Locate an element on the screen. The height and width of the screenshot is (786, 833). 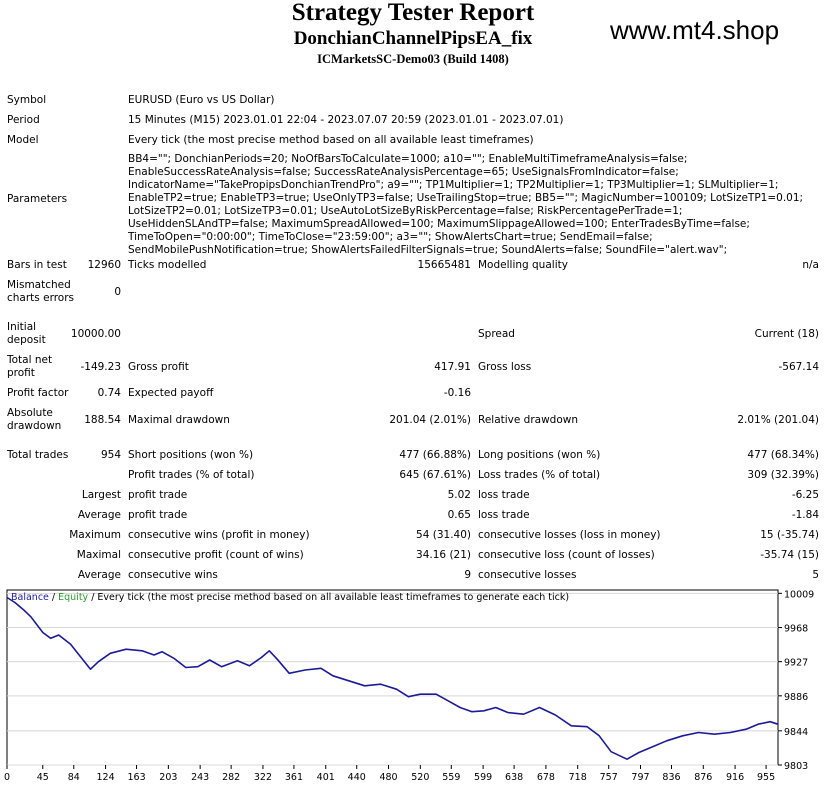
deposit-value: 10000.00 is located at coordinates (95, 334).